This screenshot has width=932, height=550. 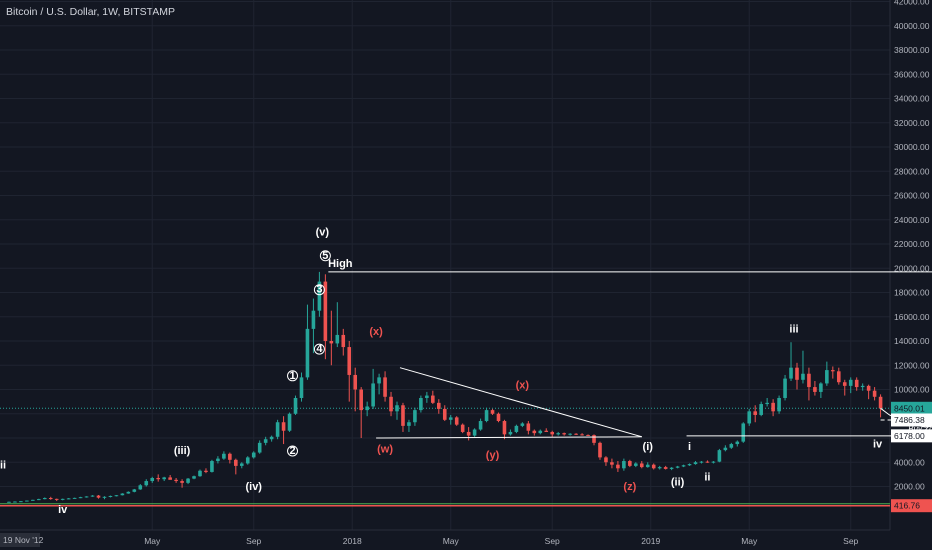 What do you see at coordinates (91, 12) in the screenshot?
I see `chart-title: Bitcoin / U.S. Dollar, 1W, BITSTAMP` at bounding box center [91, 12].